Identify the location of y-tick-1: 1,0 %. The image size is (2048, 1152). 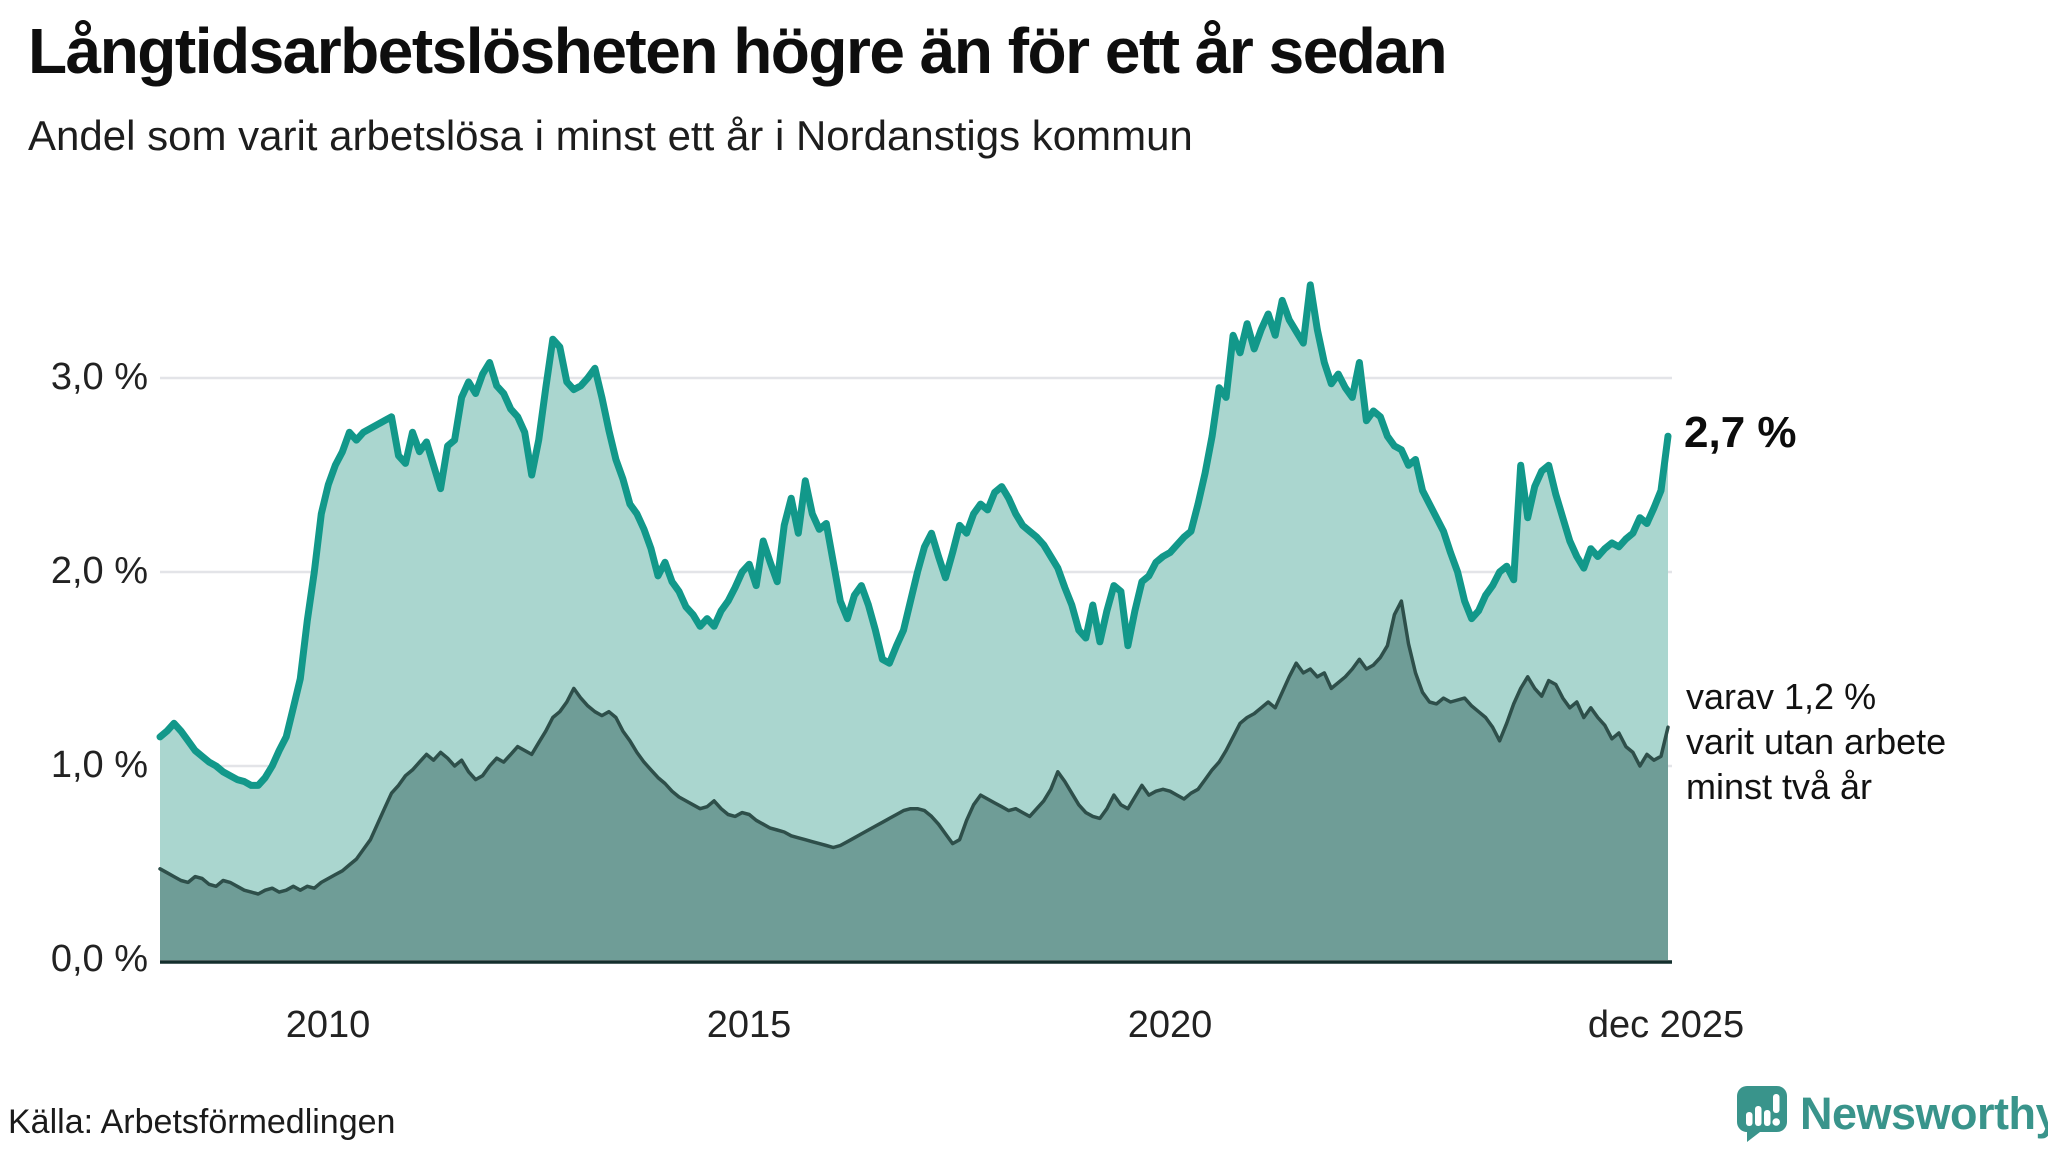
(99, 765).